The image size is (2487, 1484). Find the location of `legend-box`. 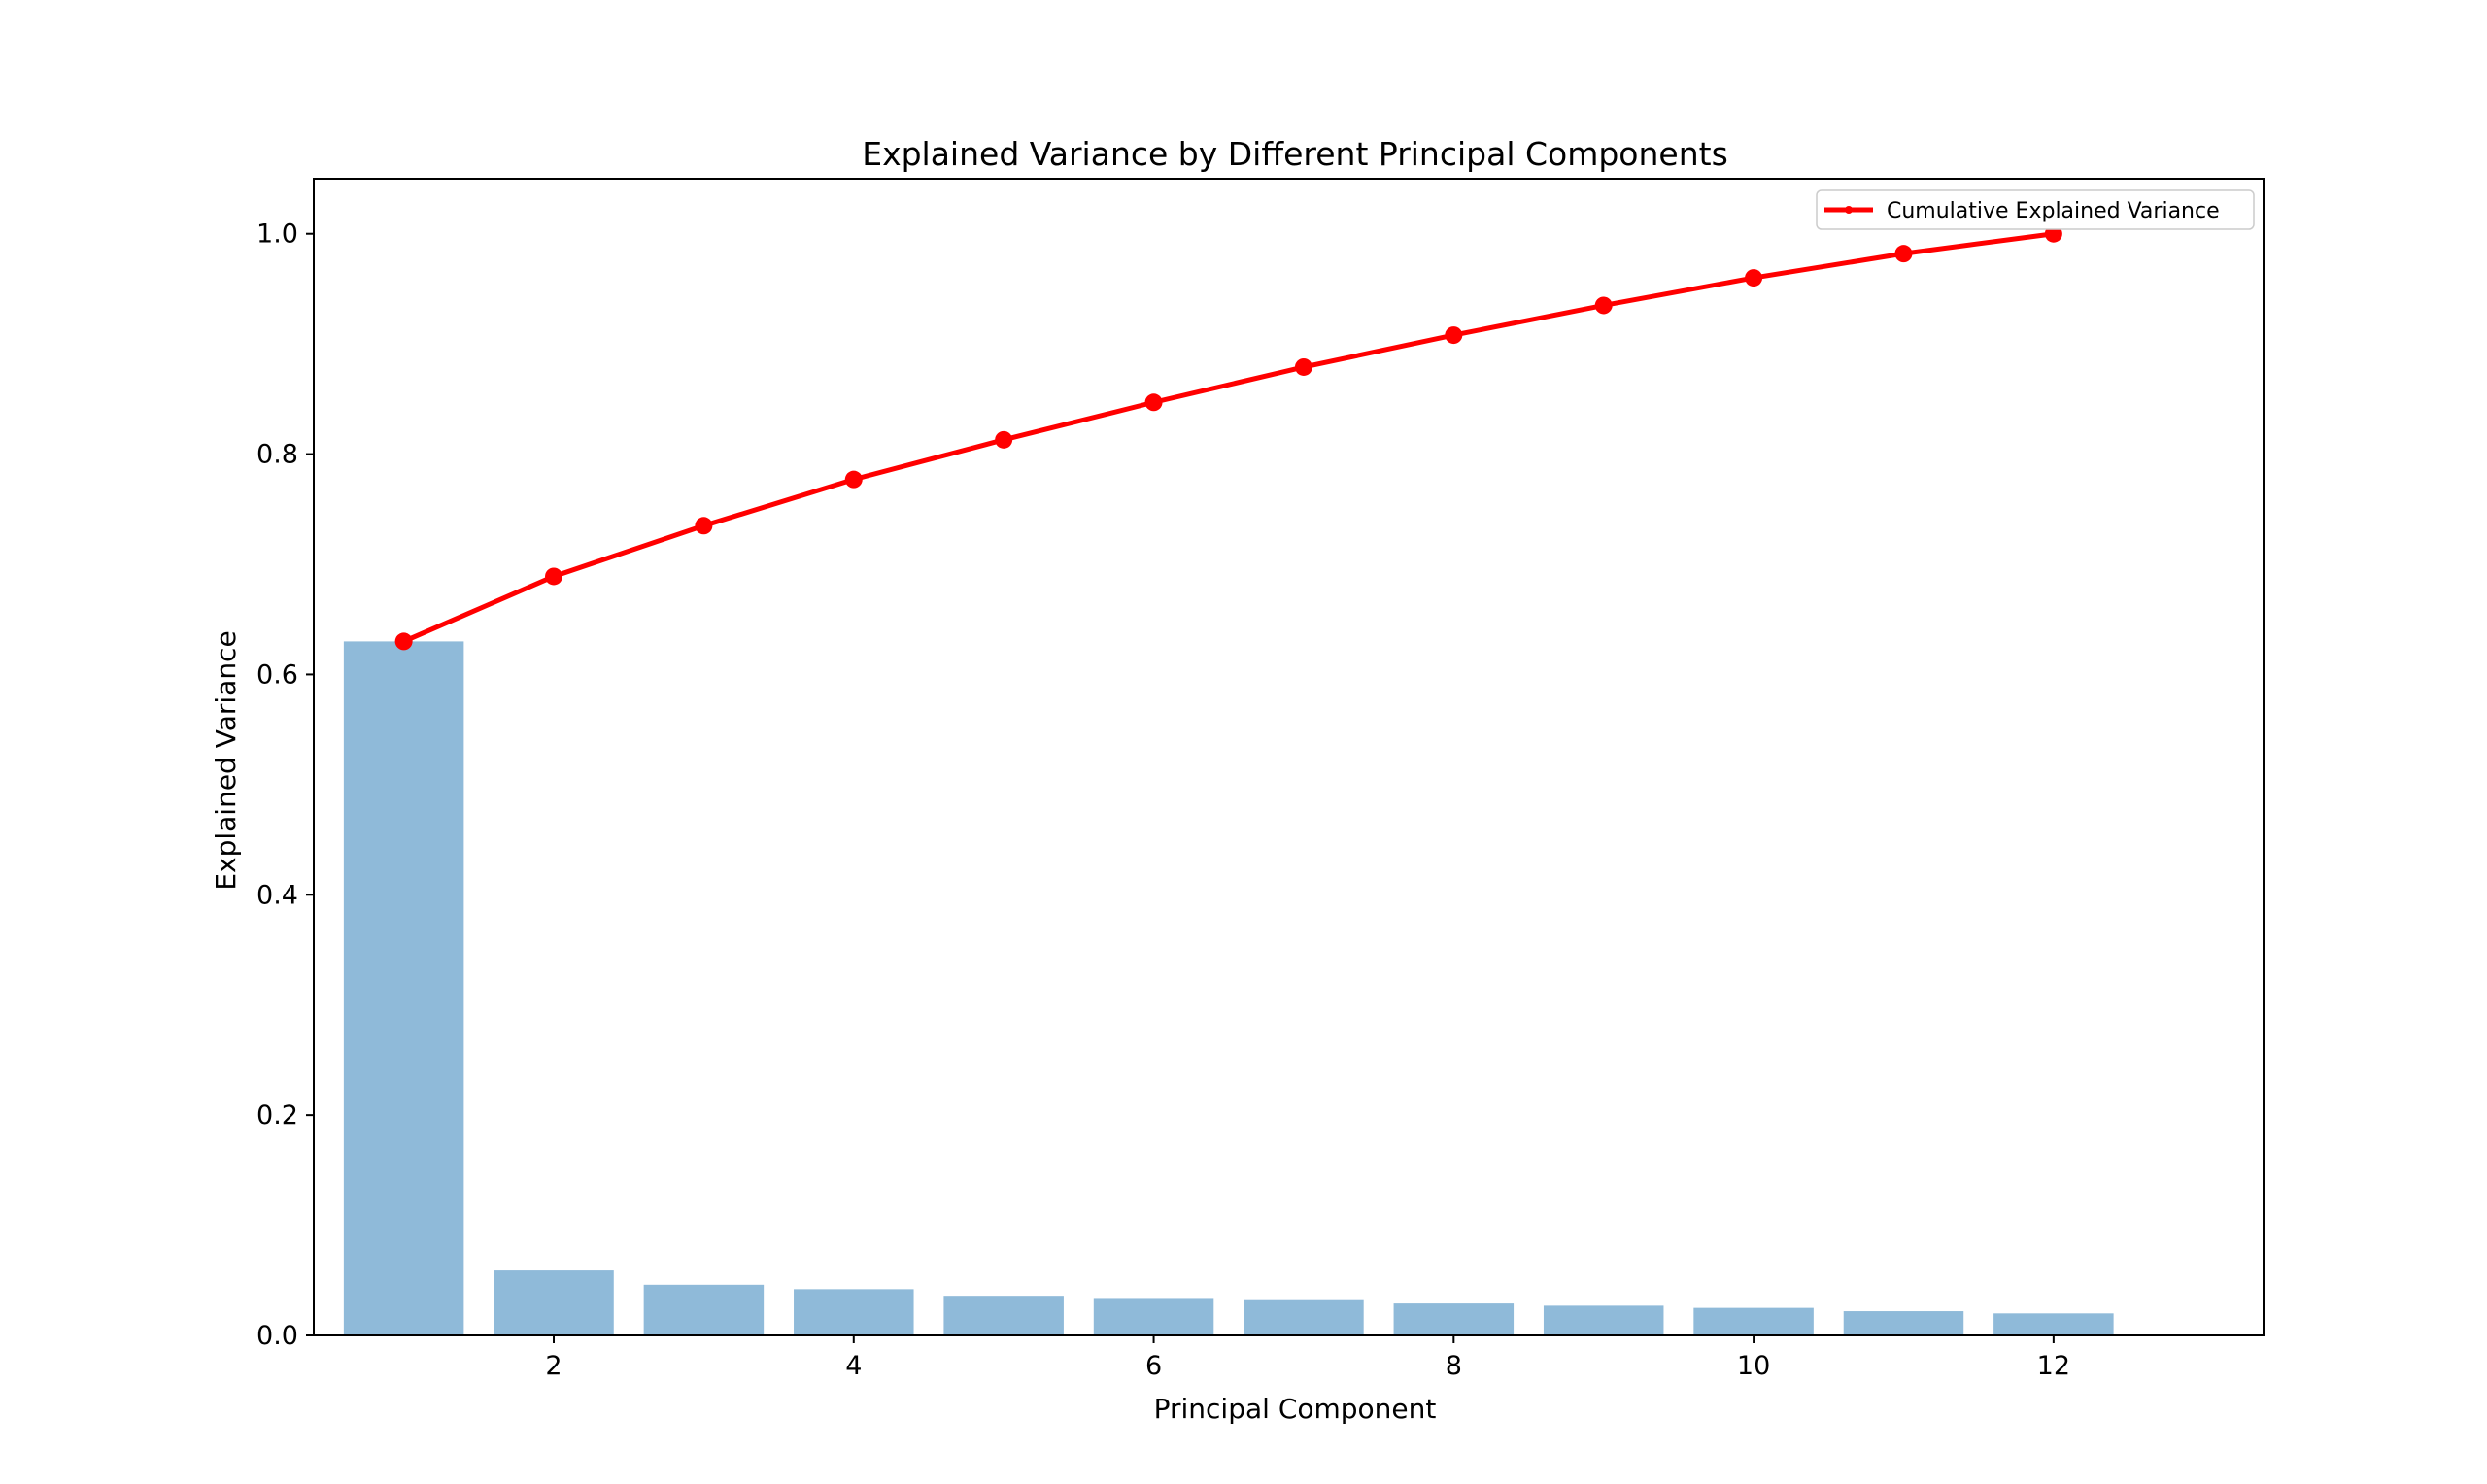

legend-box is located at coordinates (2035, 209).